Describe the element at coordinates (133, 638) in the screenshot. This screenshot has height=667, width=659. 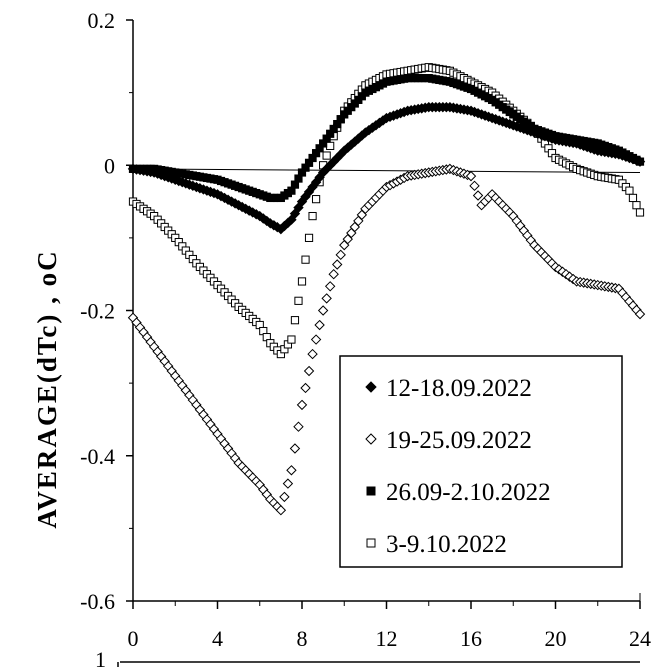
I see `x-tick-label: 0` at that location.